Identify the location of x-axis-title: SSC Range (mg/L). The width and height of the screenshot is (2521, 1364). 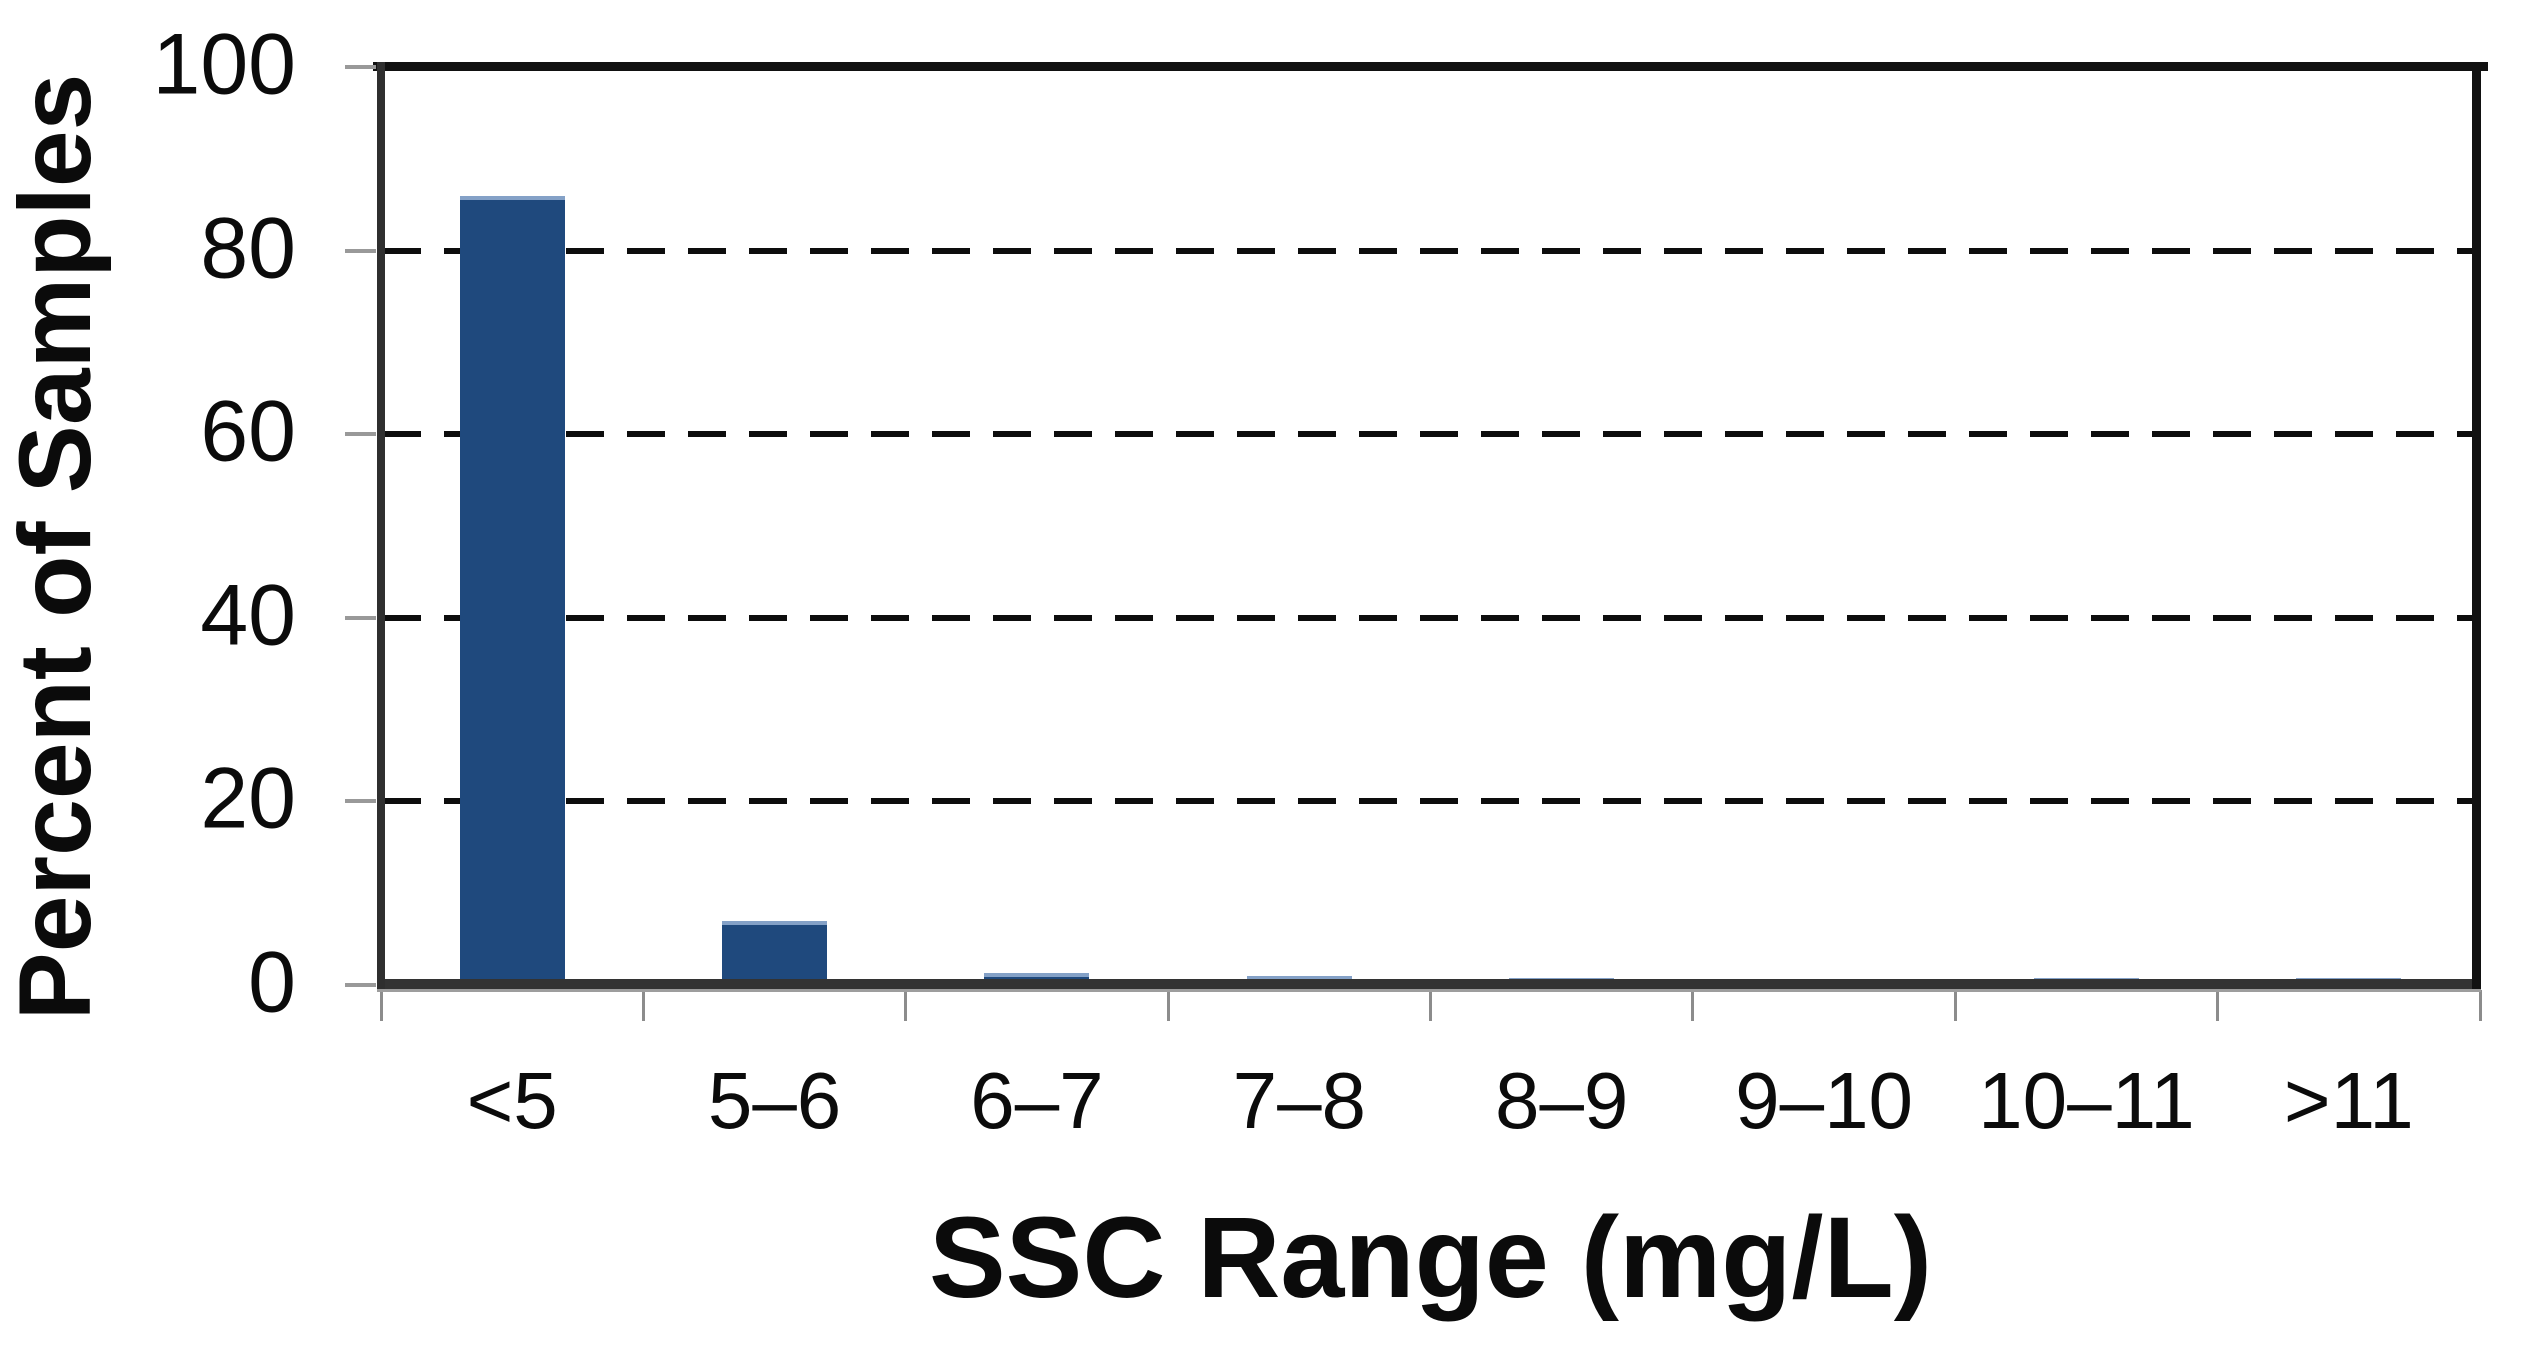
(1430, 1258).